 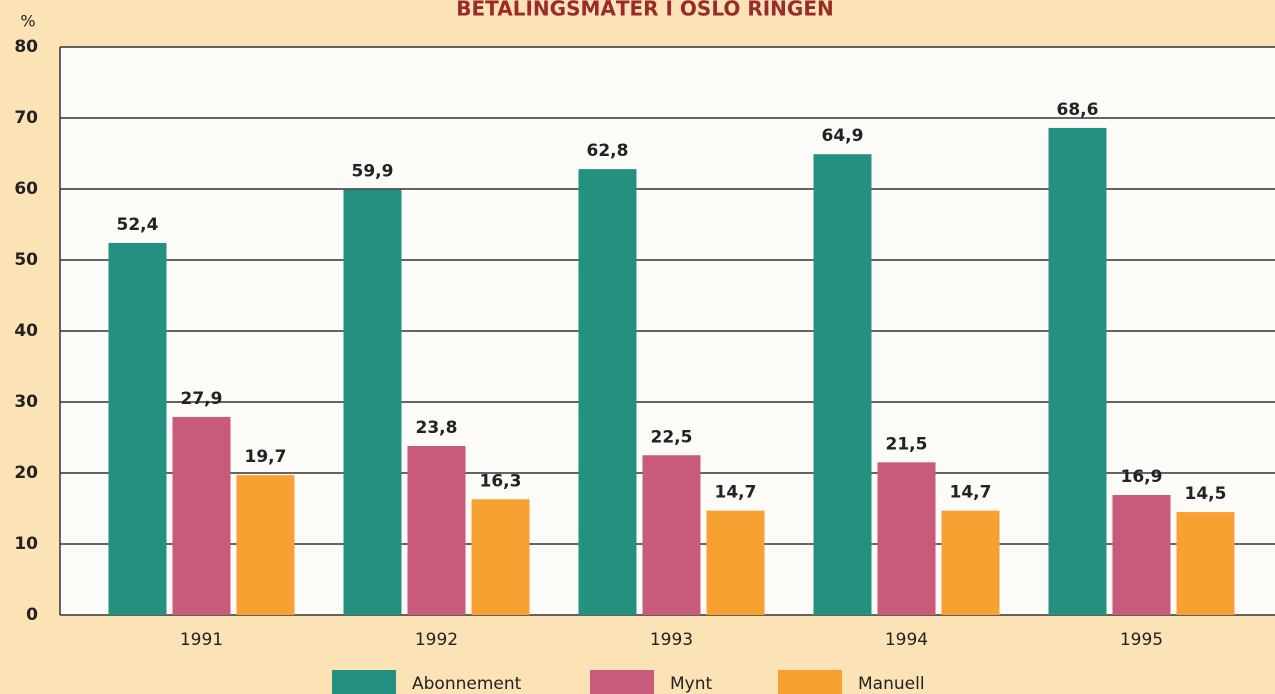 I want to click on legend-label: Abonnement, so click(x=467, y=684).